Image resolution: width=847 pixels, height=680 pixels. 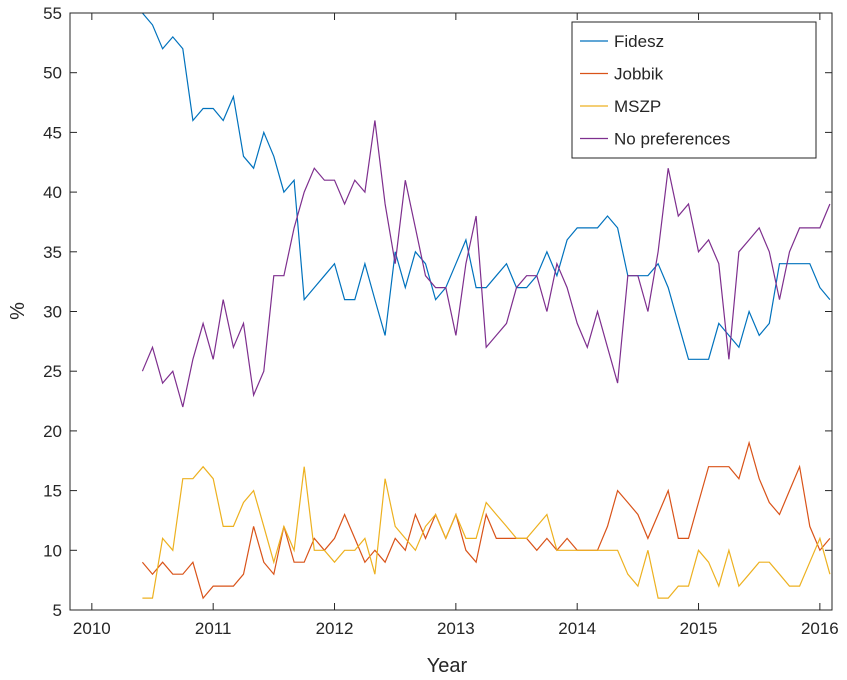 I want to click on legend-label: Jobbik, so click(x=639, y=74).